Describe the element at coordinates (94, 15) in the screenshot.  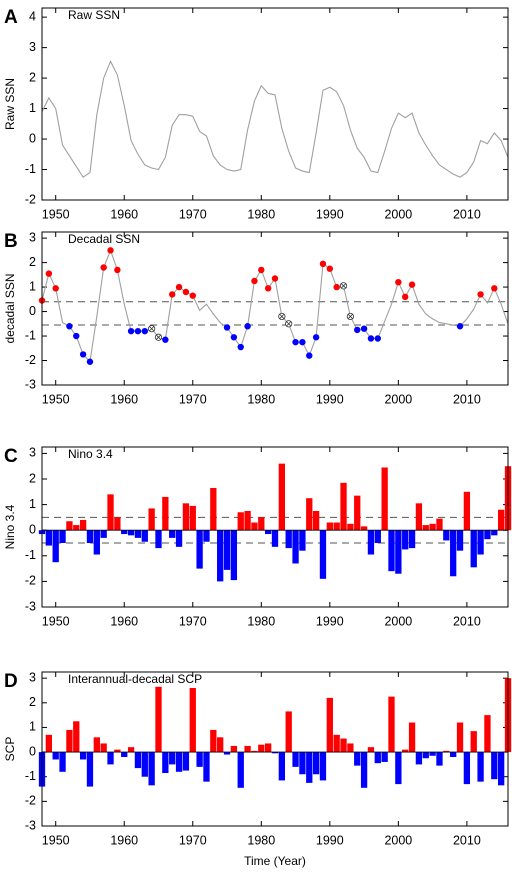
I see `panel-title: Raw SSN` at that location.